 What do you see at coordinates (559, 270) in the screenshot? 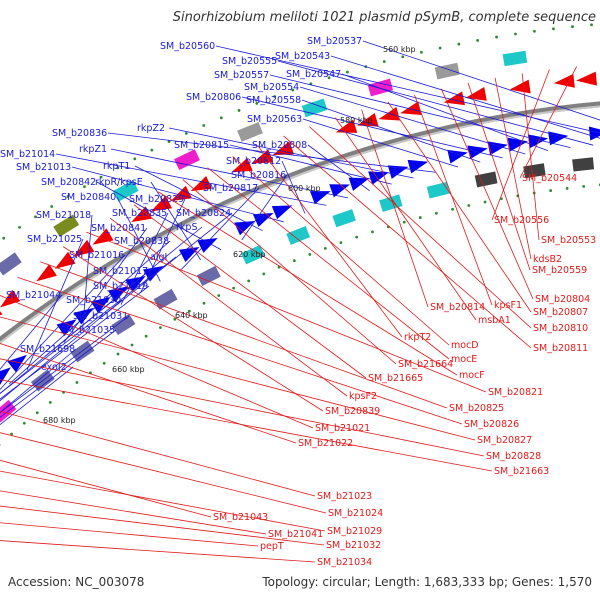
I see `reverse-gene-label: SM_b20559` at bounding box center [559, 270].